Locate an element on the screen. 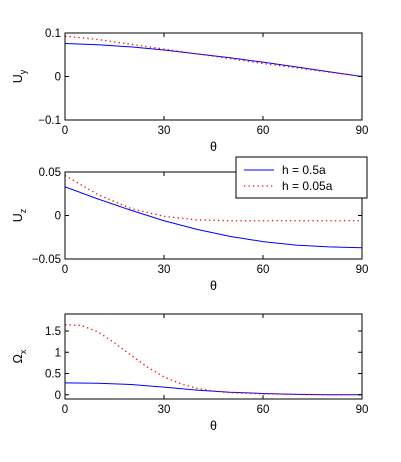 Image resolution: width=401 pixels, height=462 pixels. y-axis-label: Uy is located at coordinates (19, 76).